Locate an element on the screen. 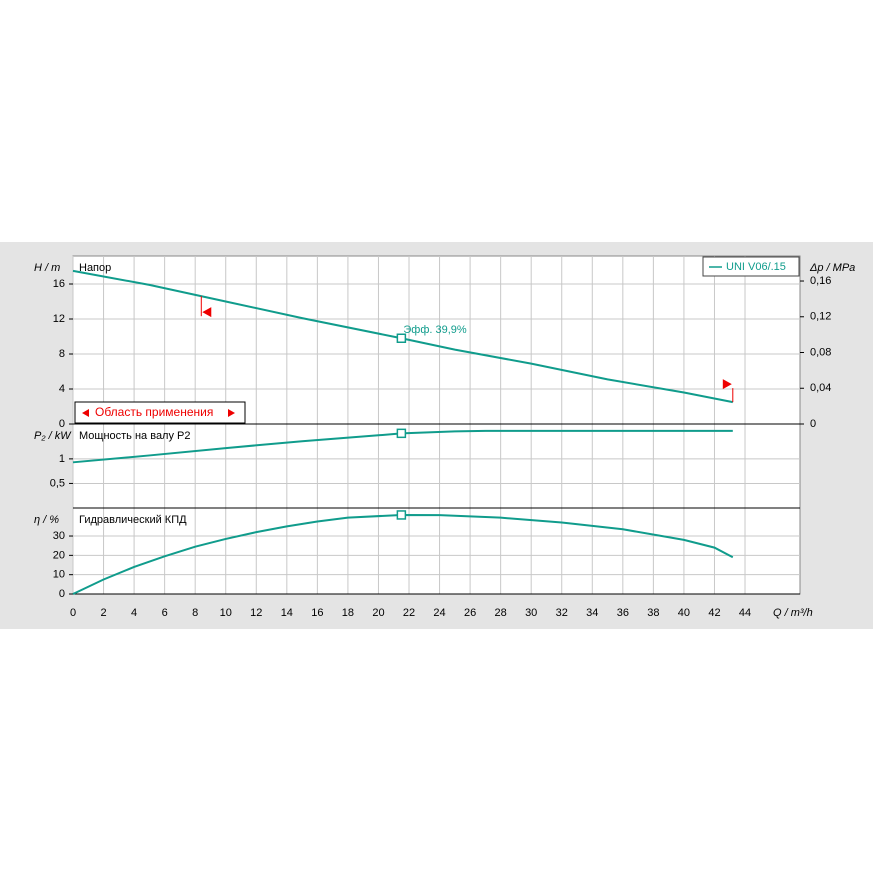  x-tick-label: 40 is located at coordinates (684, 613).